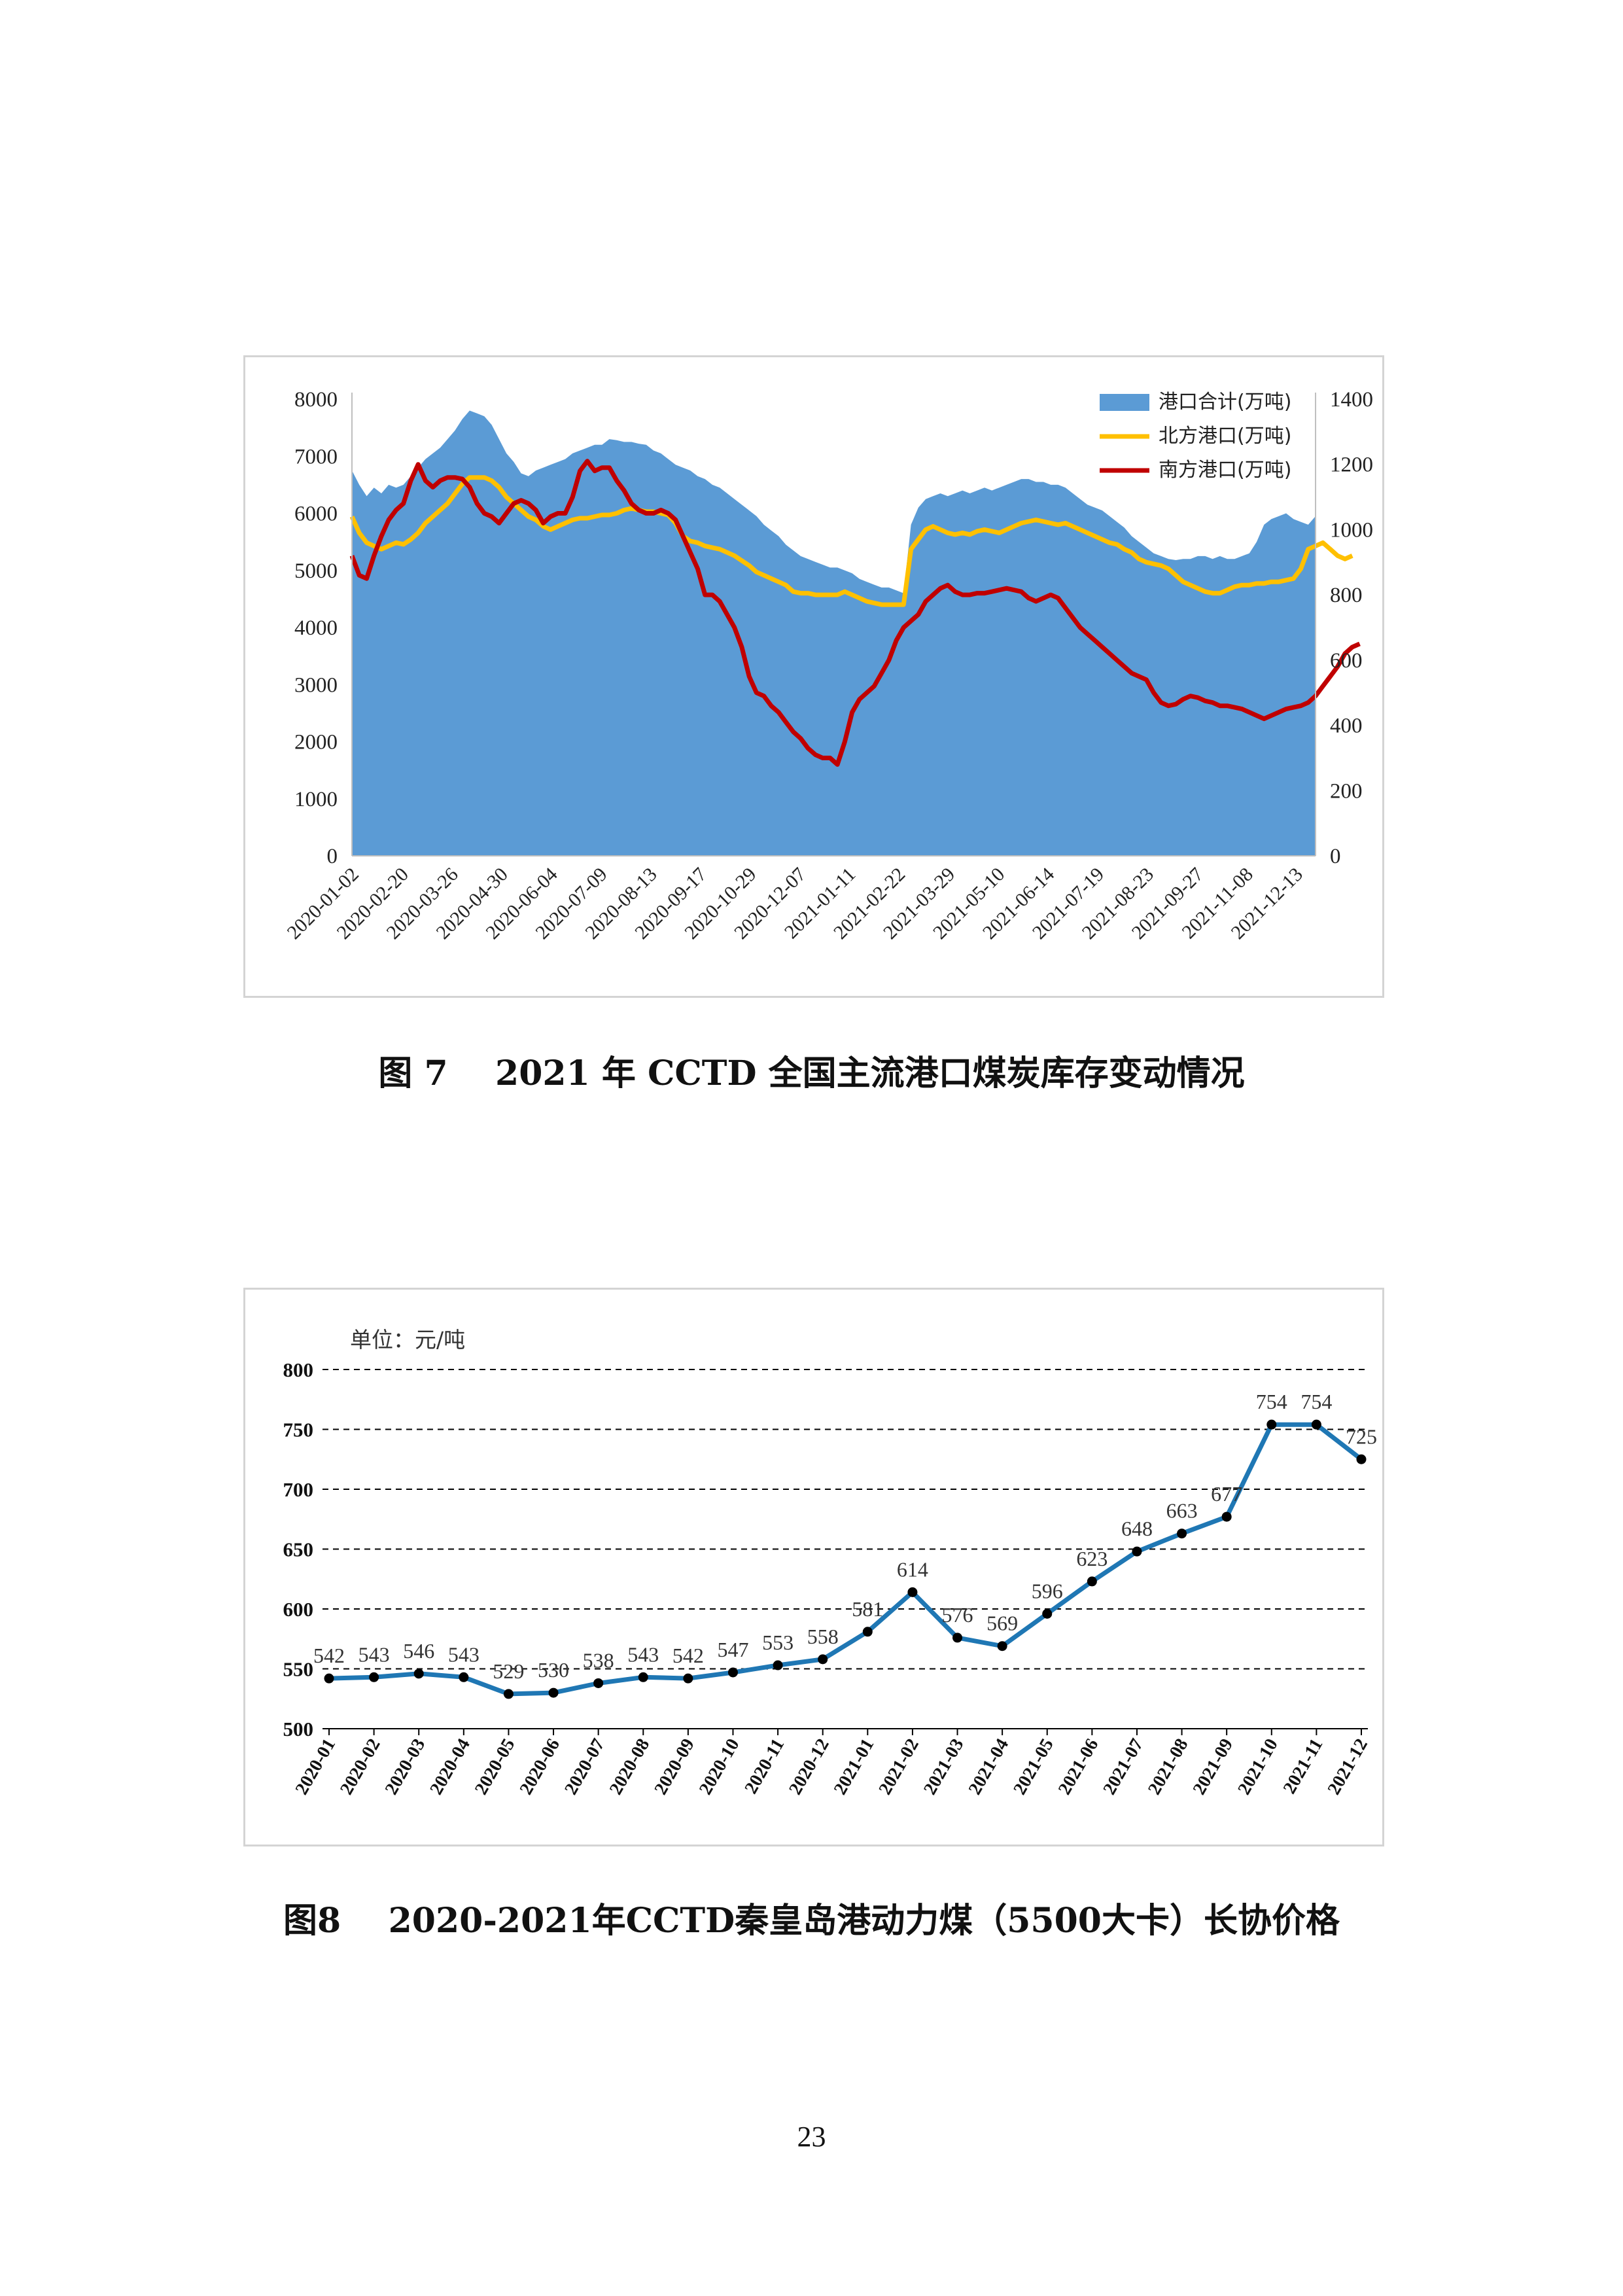 This screenshot has height=2296, width=1623. Describe the element at coordinates (851, 541) in the screenshot. I see `series-line-north-ports` at that location.